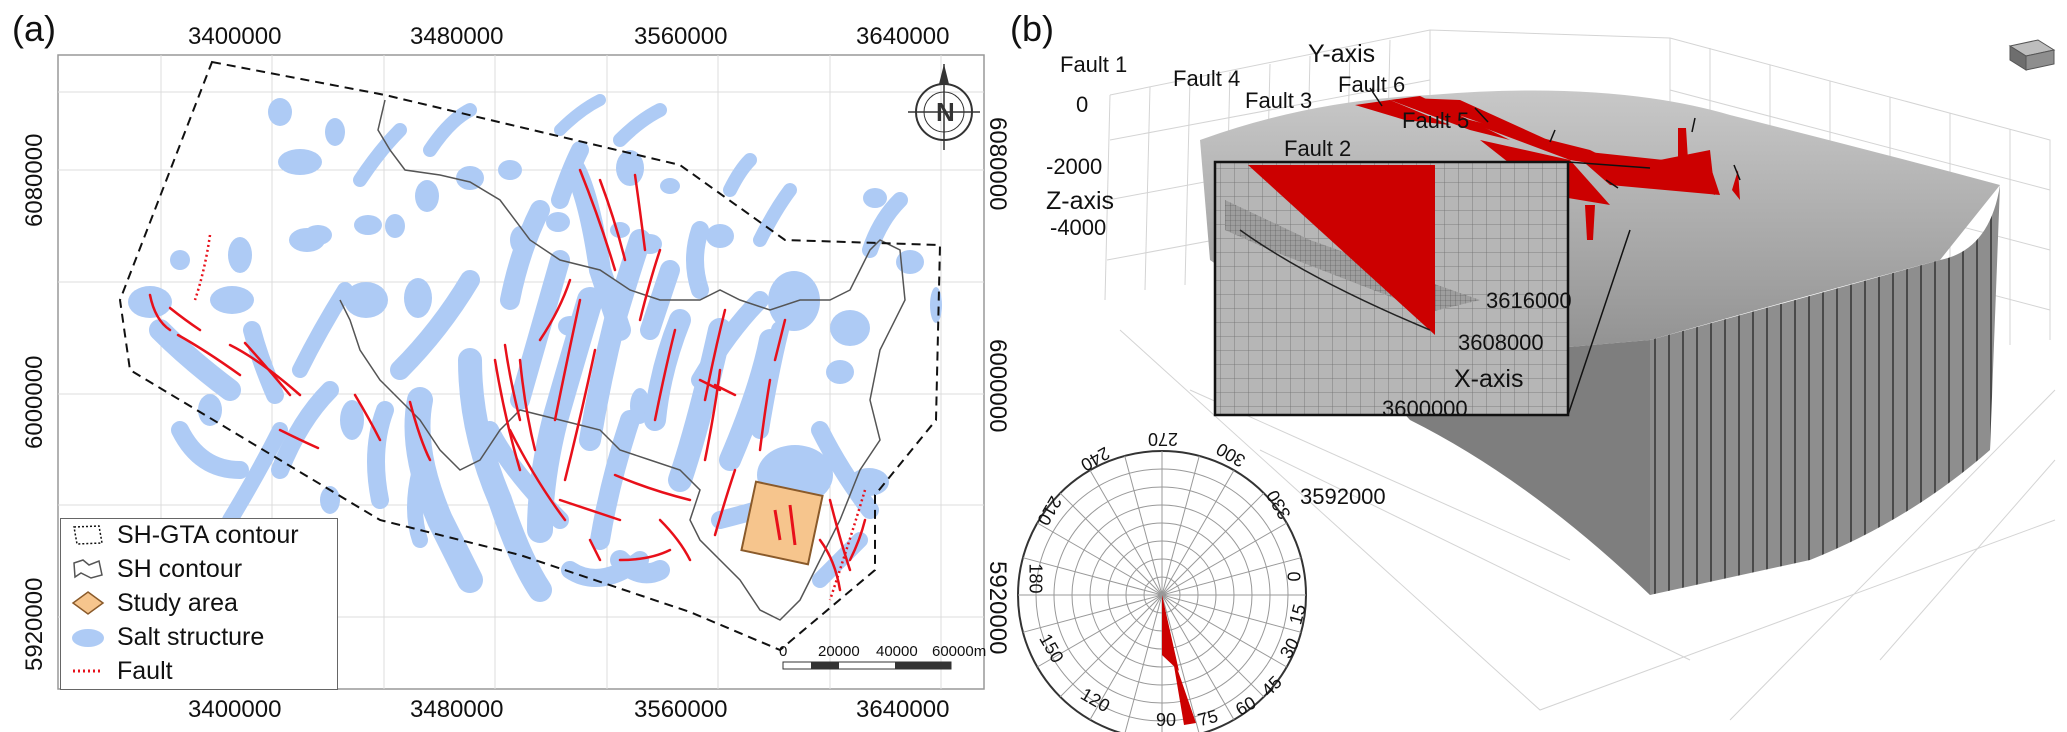  What do you see at coordinates (457, 36) in the screenshot?
I see `x-tick-top-2: 3480000` at bounding box center [457, 36].